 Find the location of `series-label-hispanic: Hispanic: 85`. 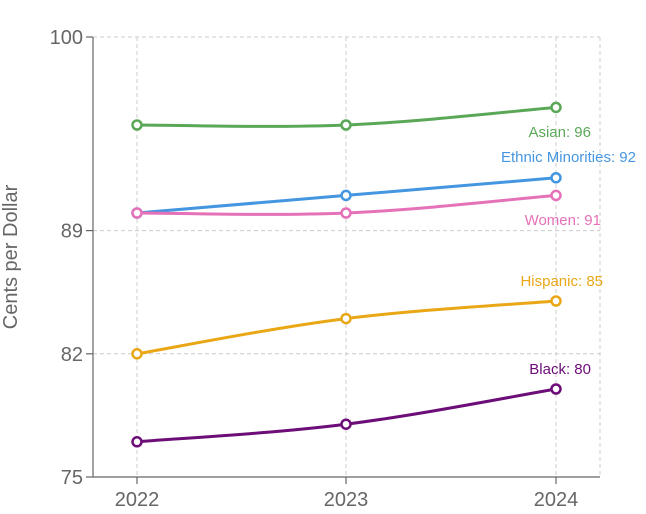

series-label-hispanic: Hispanic: 85 is located at coordinates (561, 281).